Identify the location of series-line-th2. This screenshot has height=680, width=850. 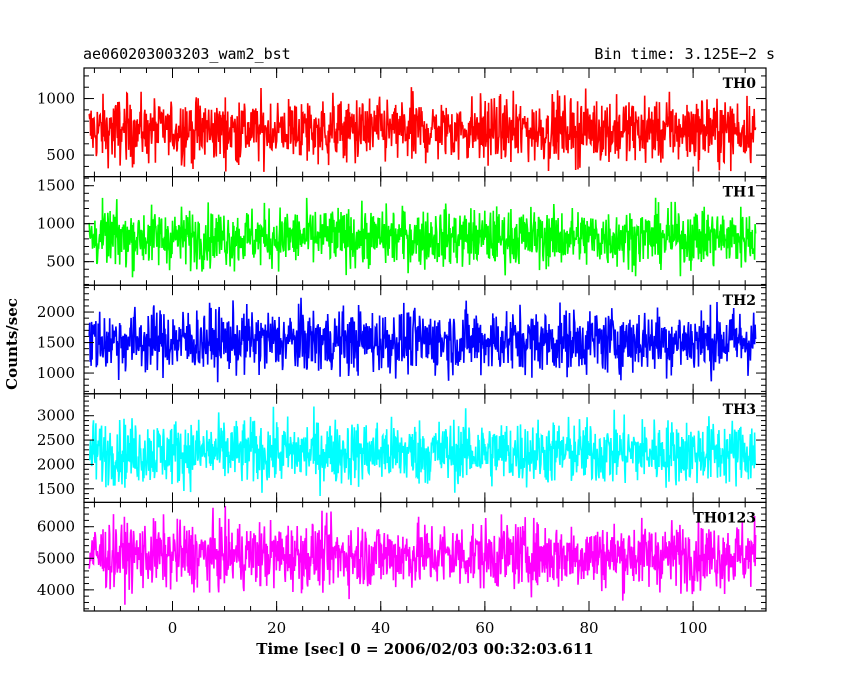
(422, 340).